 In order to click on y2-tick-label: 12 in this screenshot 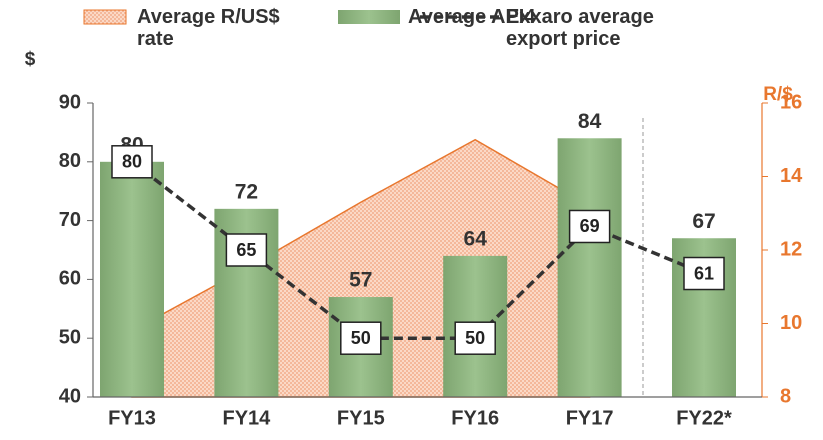, I will do `click(791, 249)`.